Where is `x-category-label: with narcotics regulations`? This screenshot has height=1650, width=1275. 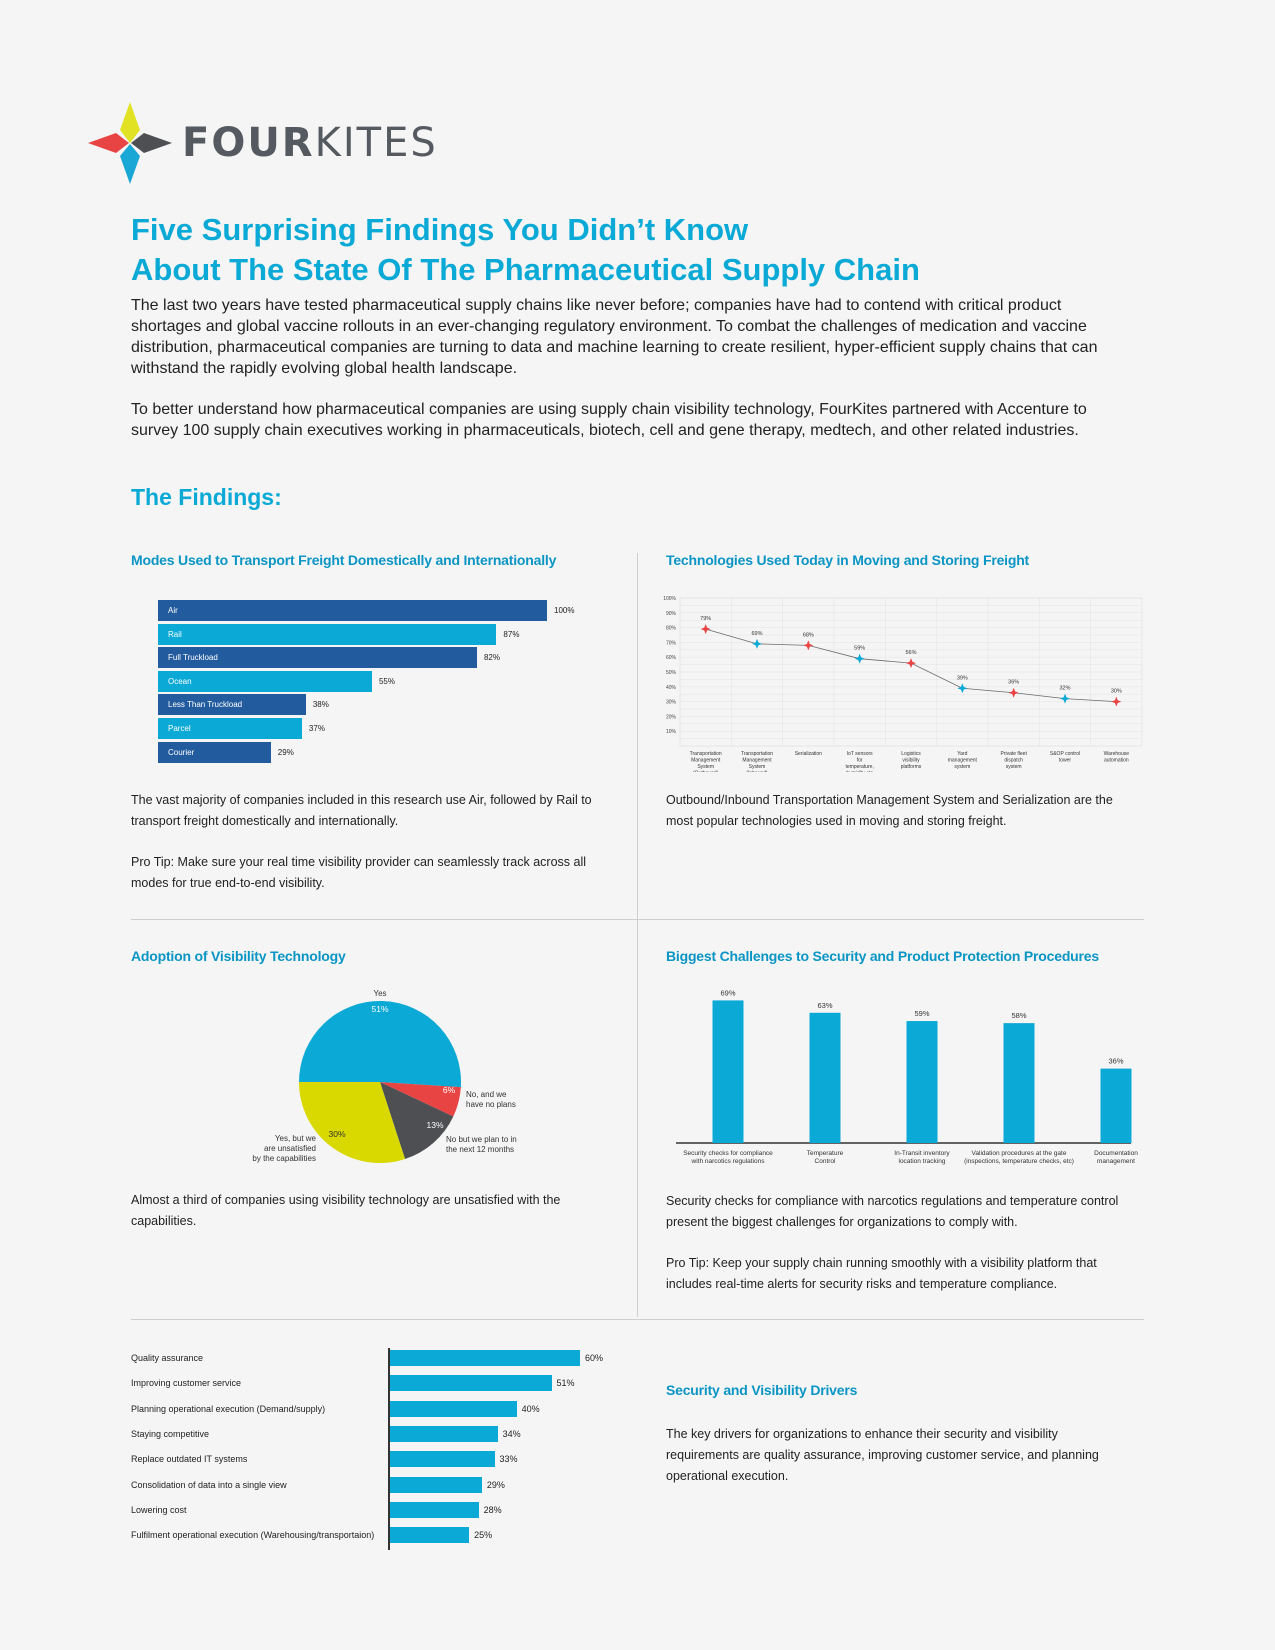
x-category-label: with narcotics regulations is located at coordinates (728, 1161).